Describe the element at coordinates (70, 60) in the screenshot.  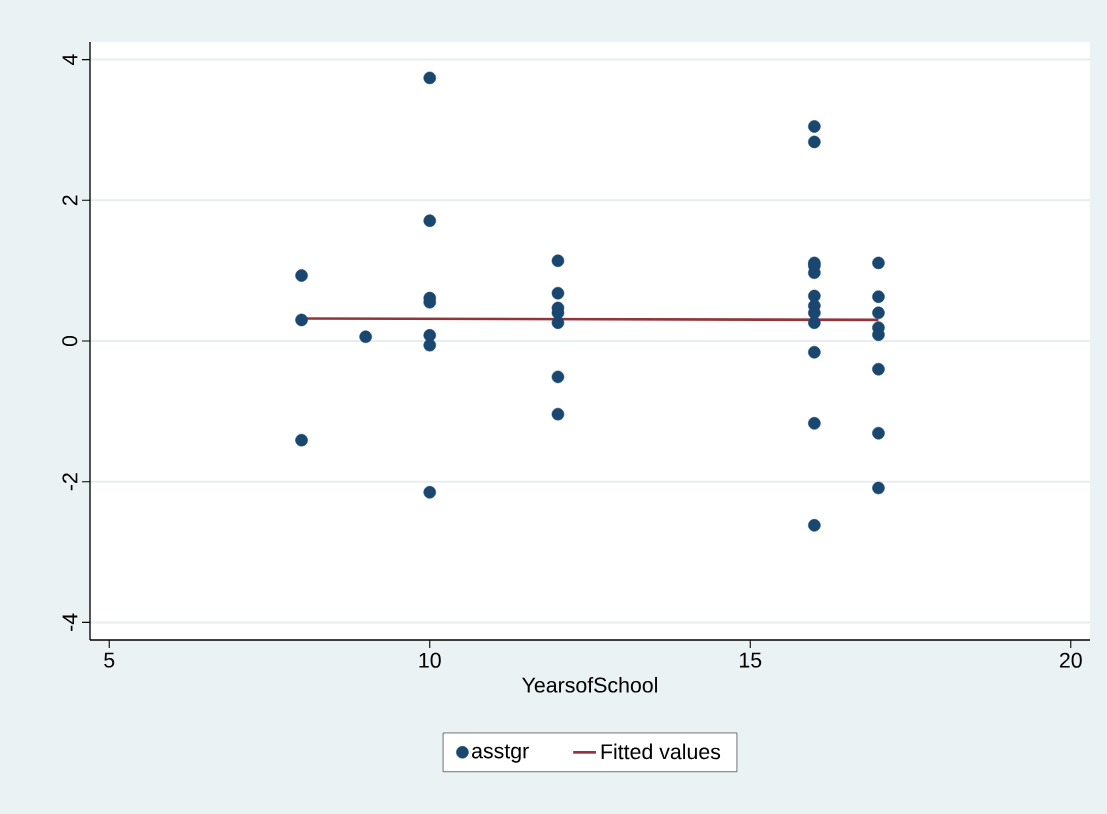
I see `y-tick-label: 4` at that location.